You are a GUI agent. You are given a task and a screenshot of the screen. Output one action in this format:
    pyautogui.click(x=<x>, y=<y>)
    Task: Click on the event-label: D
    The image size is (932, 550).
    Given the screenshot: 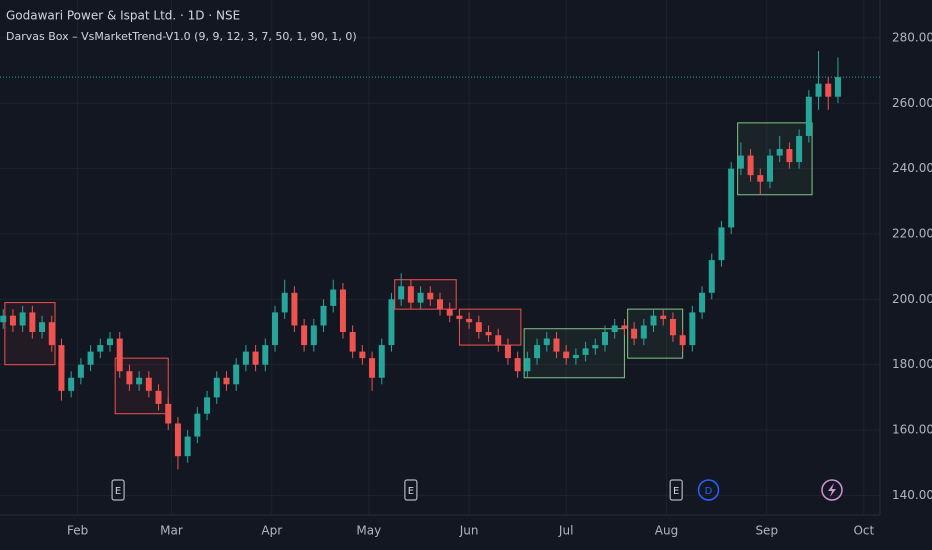 What is the action you would take?
    pyautogui.click(x=709, y=491)
    